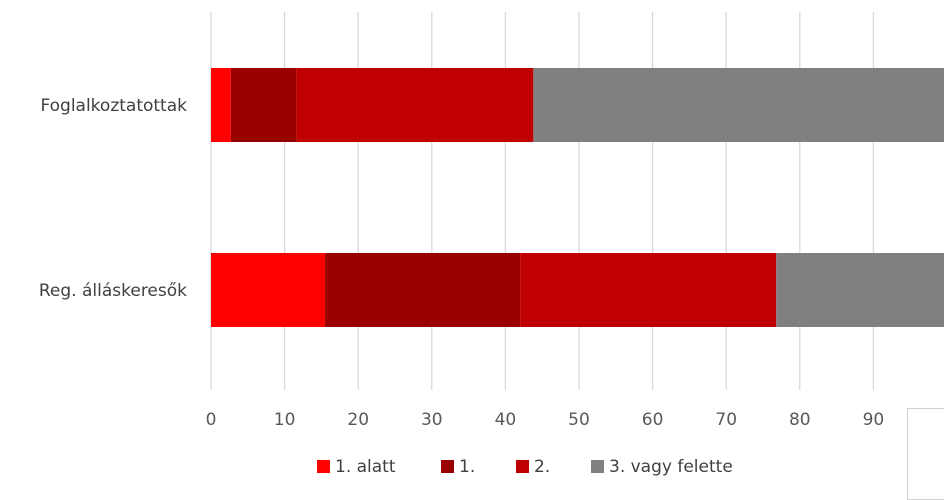  What do you see at coordinates (113, 291) in the screenshot?
I see `category-label: Reg. álláskeresők` at bounding box center [113, 291].